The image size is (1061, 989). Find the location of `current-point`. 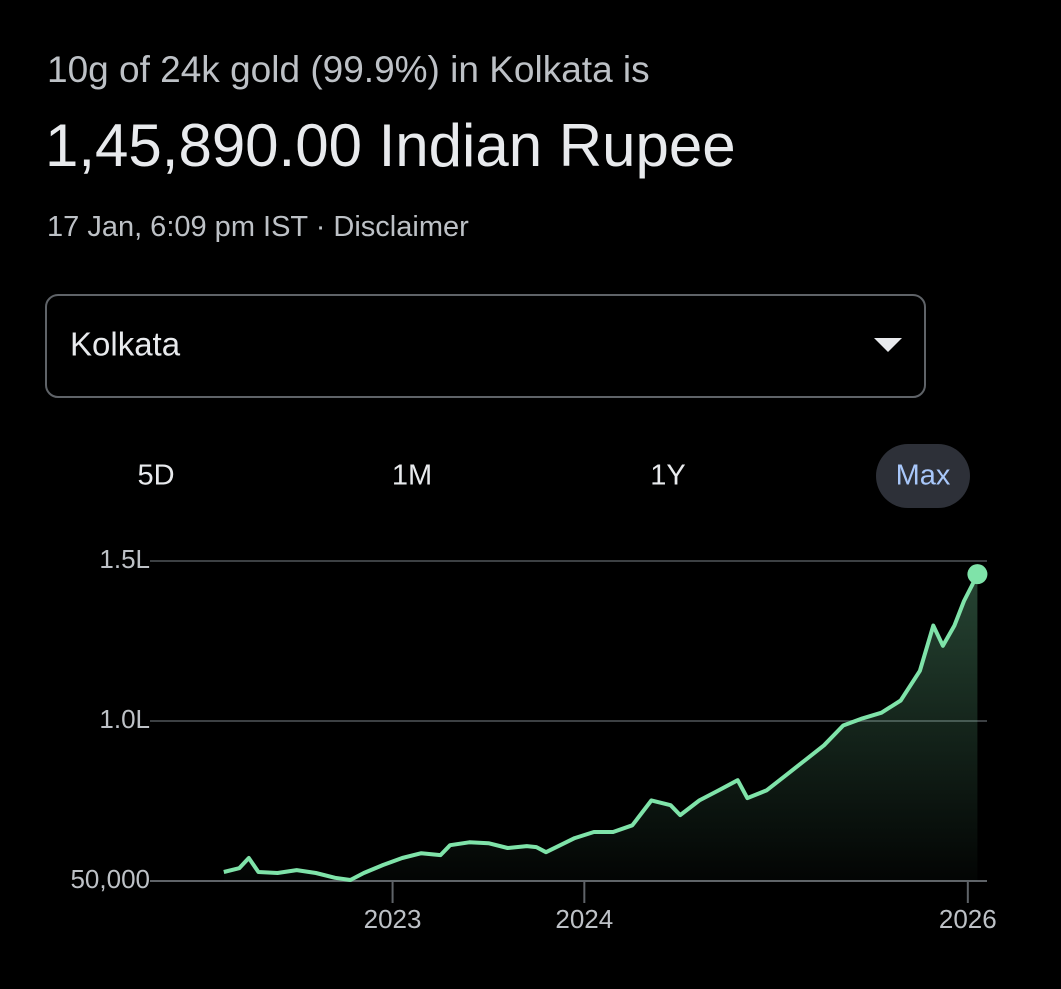

current-point is located at coordinates (977, 574).